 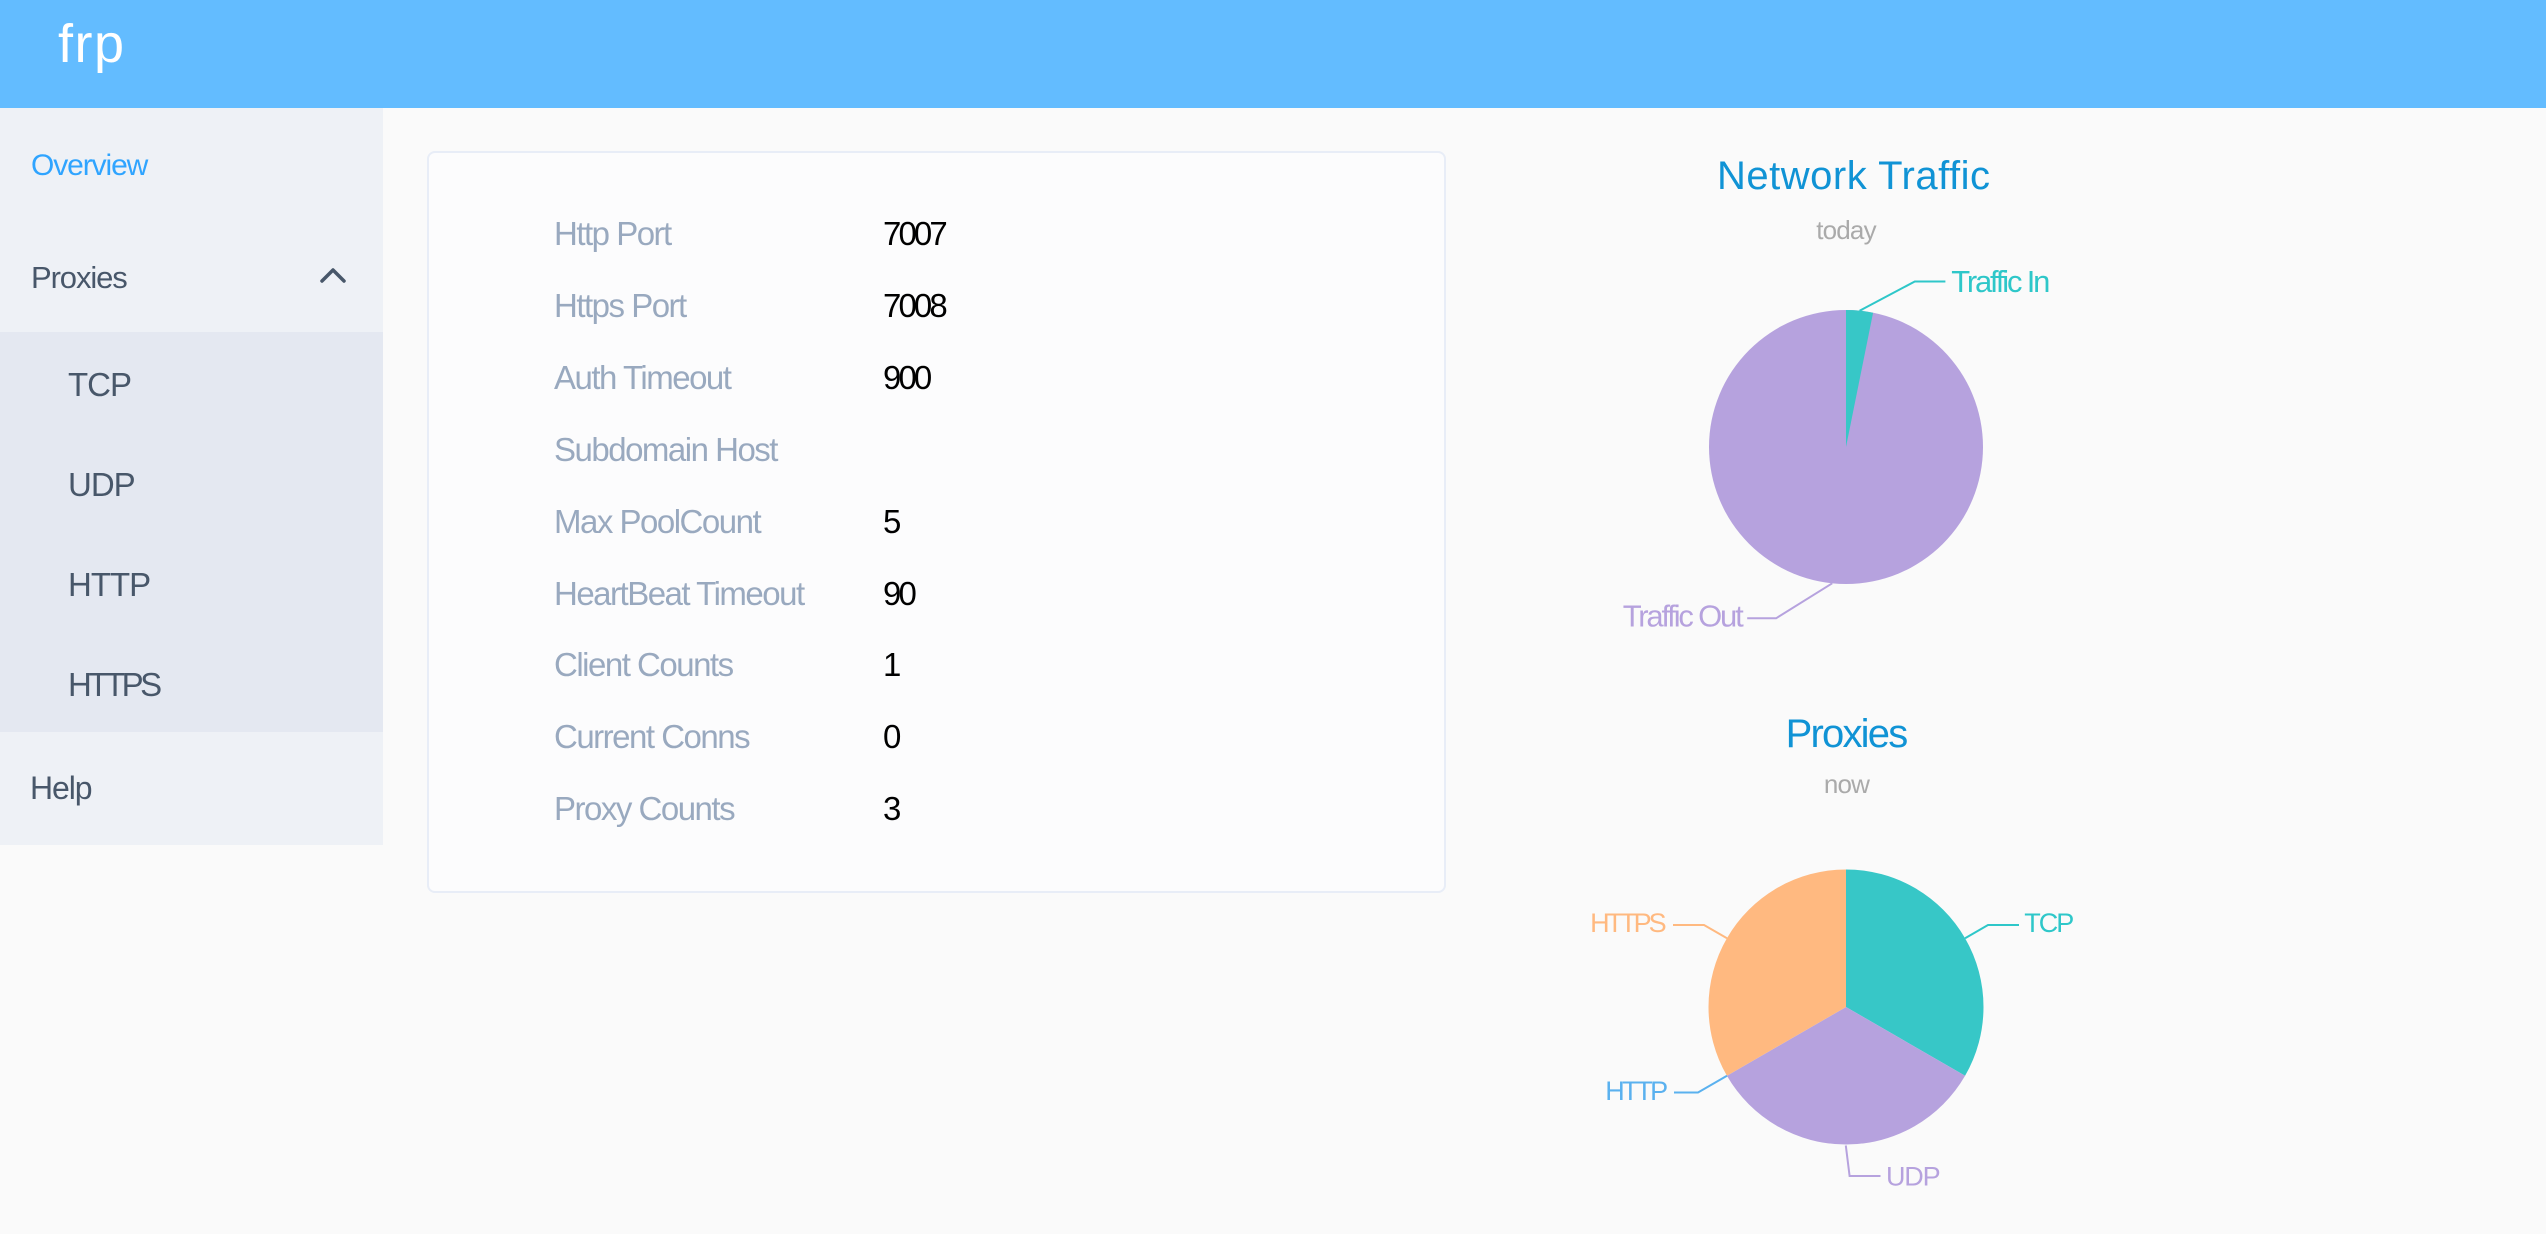 I want to click on svg-text: Traffic Out, so click(x=1683, y=616).